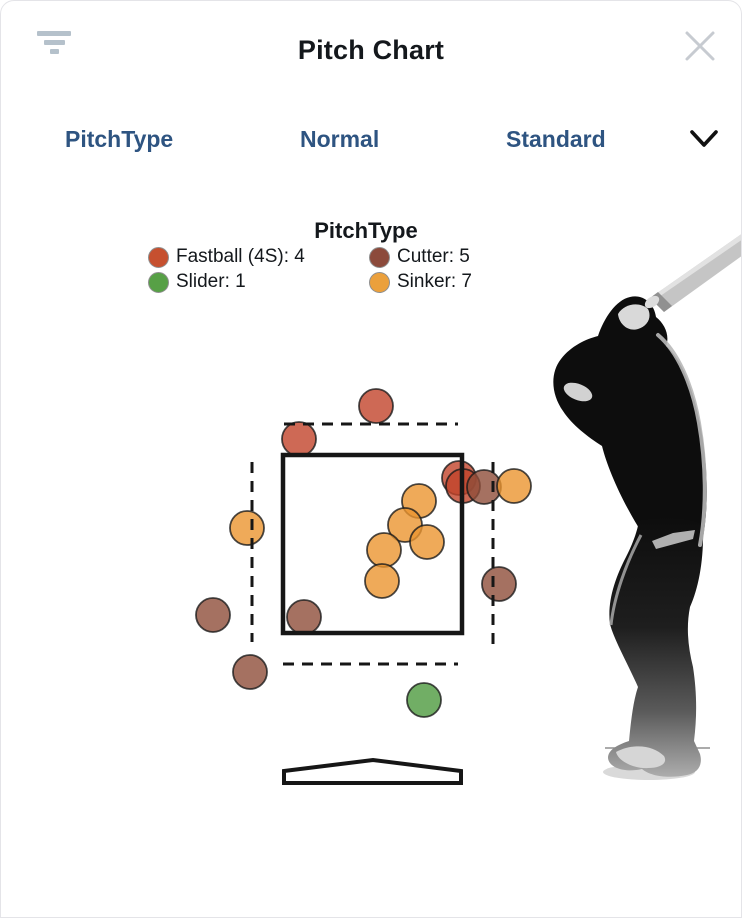 This screenshot has height=918, width=742. I want to click on pitch-dot-slider, so click(424, 700).